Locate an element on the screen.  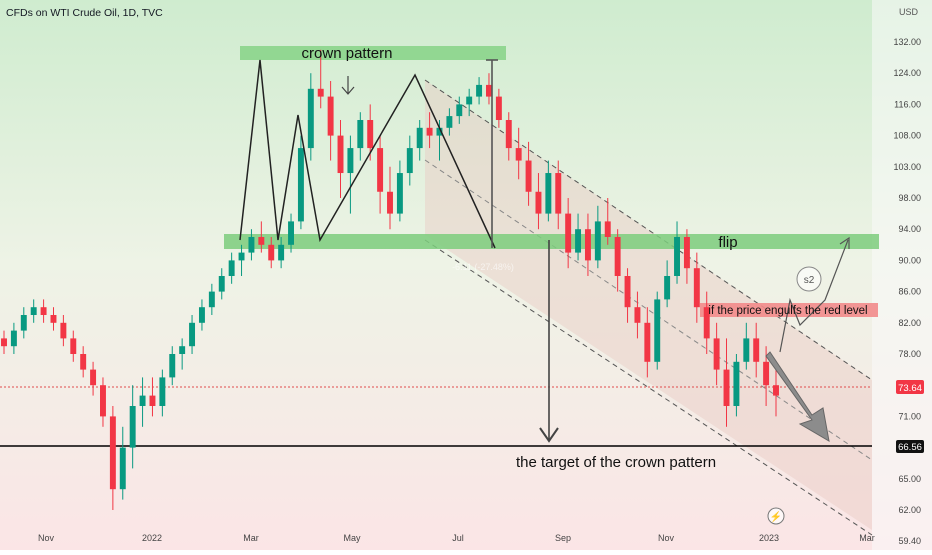
bearish-projection-arrow is located at coordinates (797, 396).